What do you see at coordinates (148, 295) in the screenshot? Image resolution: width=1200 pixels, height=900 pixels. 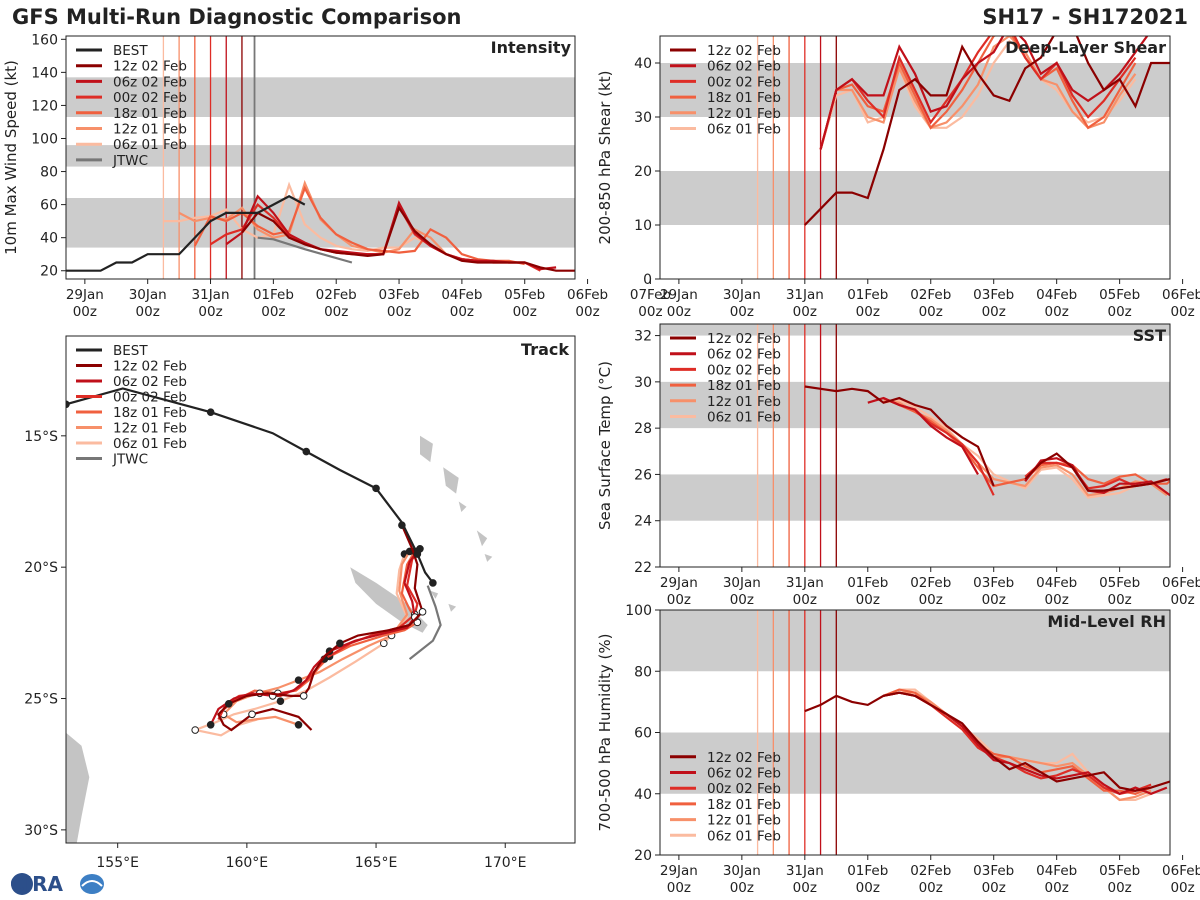 I see `x-tick-day: 30Jan` at bounding box center [148, 295].